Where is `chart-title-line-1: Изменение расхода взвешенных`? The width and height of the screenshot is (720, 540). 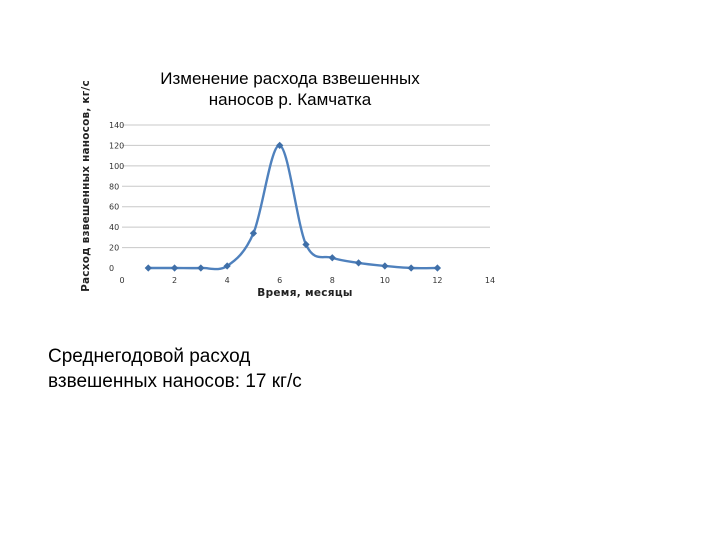 chart-title-line-1: Изменение расхода взвешенных is located at coordinates (290, 78).